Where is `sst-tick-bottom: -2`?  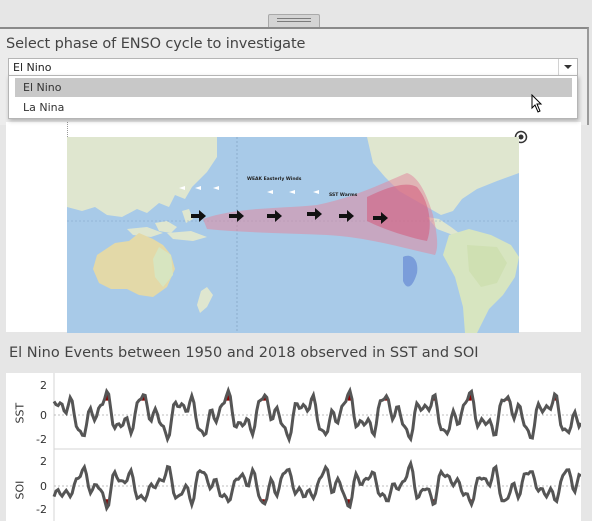 sst-tick-bottom: -2 is located at coordinates (41, 439).